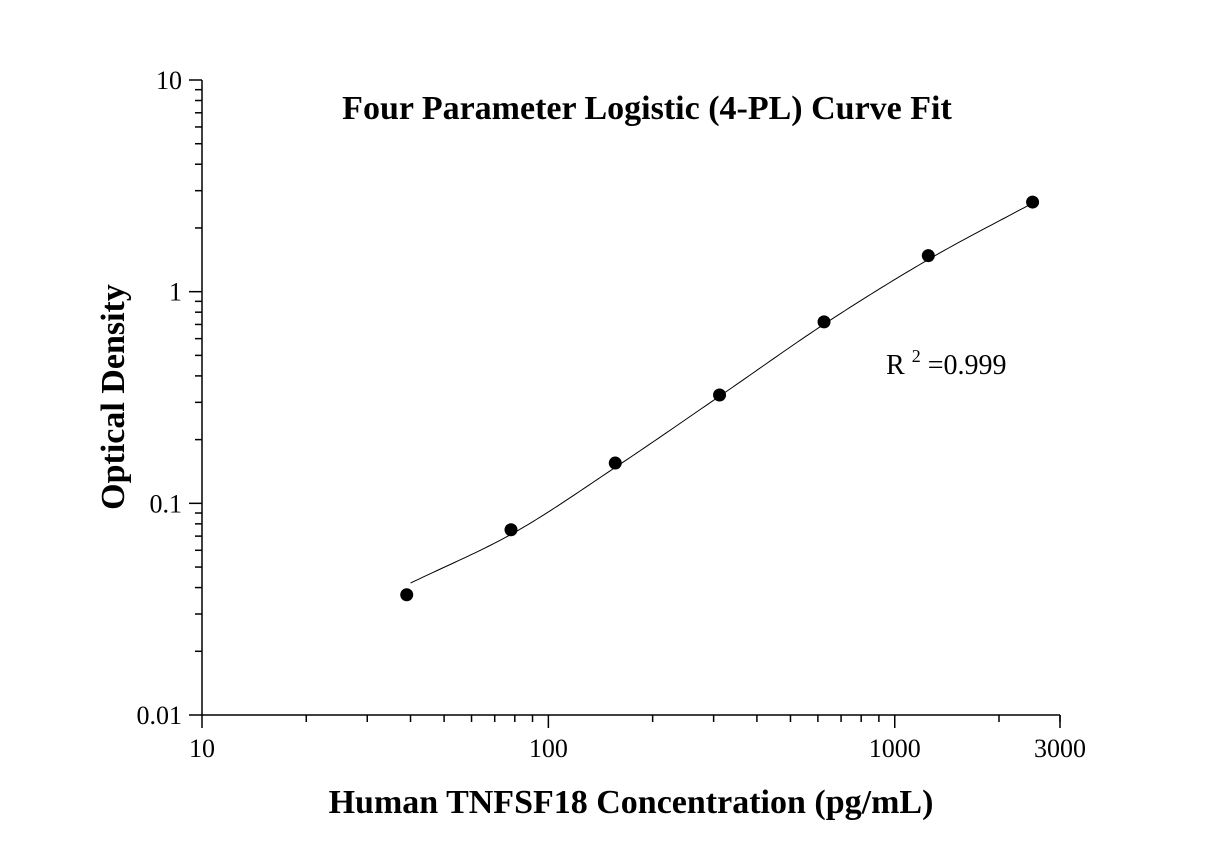 The image size is (1227, 855). What do you see at coordinates (1060, 748) in the screenshot?
I see `x-tick-label: 3000` at bounding box center [1060, 748].